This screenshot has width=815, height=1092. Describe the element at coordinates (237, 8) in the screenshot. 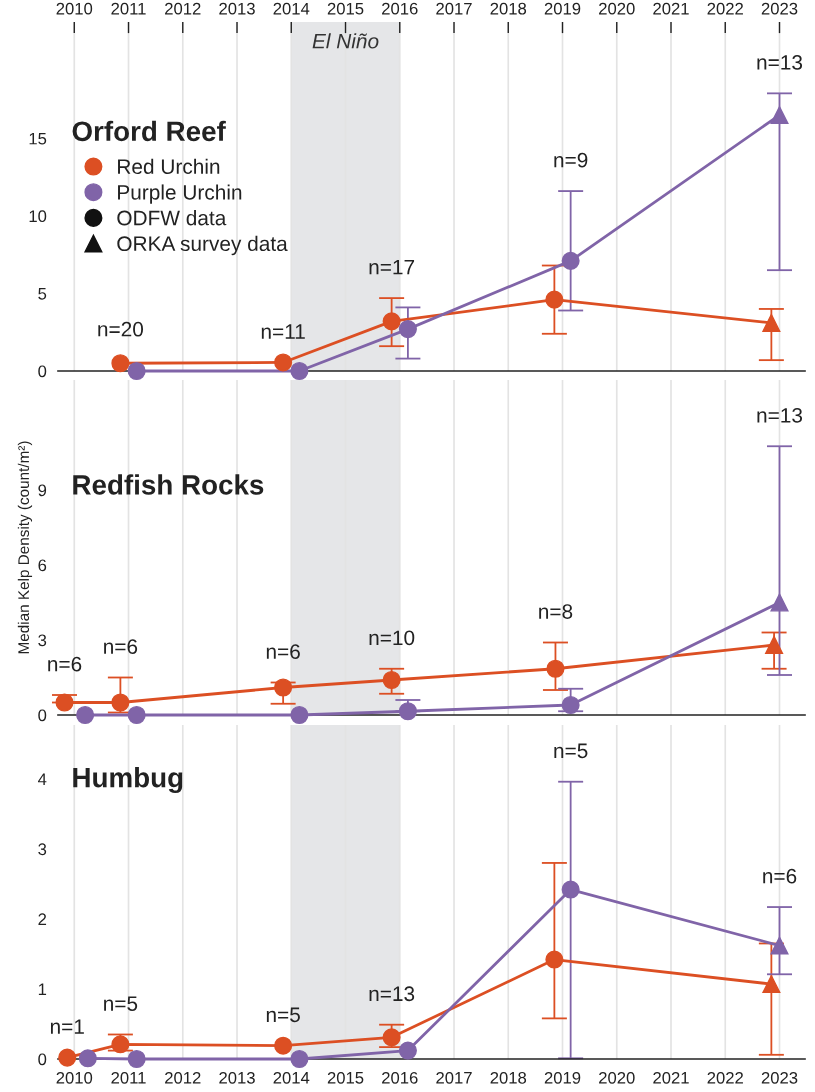

I see `x2-tick-label: 2013` at that location.